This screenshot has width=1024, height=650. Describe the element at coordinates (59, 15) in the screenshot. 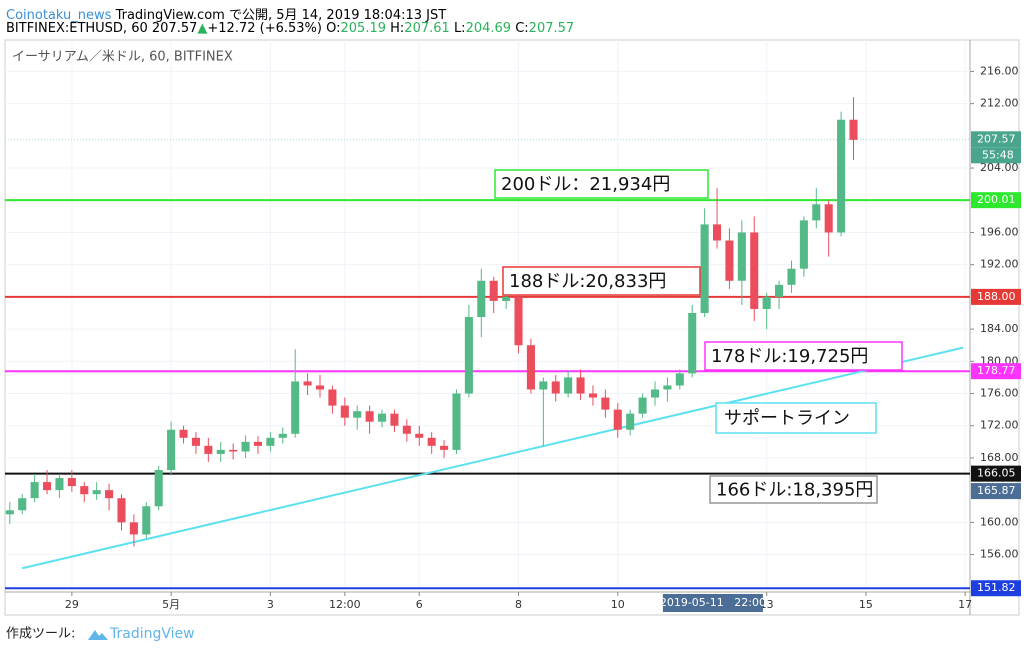

I see `author: Coinotaku_news` at that location.